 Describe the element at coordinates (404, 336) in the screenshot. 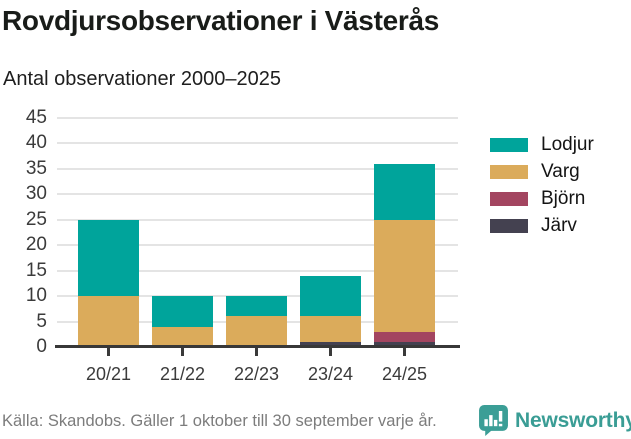

I see `bar-segment-bjorn` at that location.